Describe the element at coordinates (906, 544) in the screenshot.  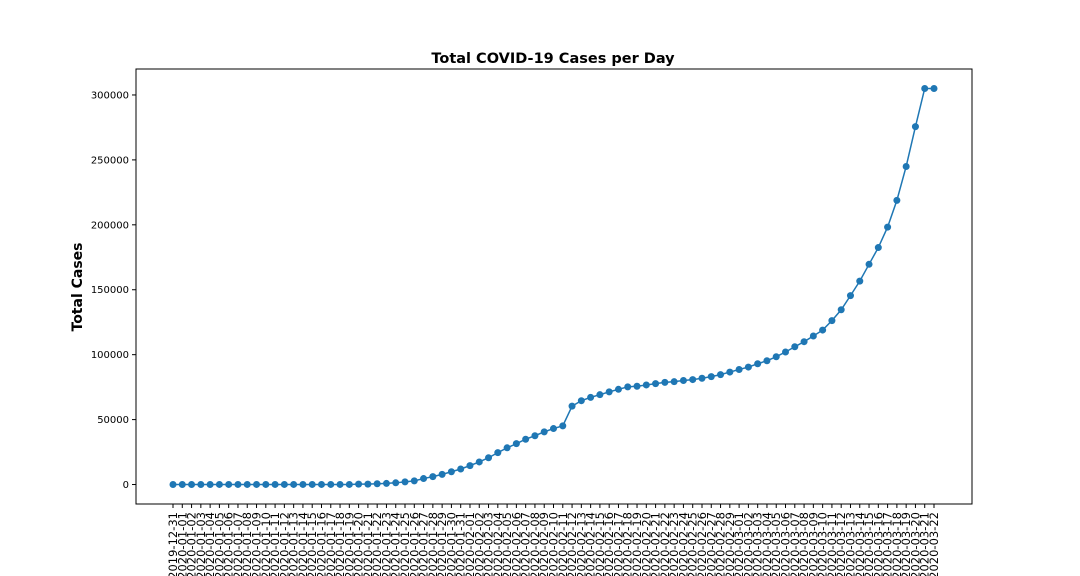
I see `x-tick-label: 2020-03-19` at that location.